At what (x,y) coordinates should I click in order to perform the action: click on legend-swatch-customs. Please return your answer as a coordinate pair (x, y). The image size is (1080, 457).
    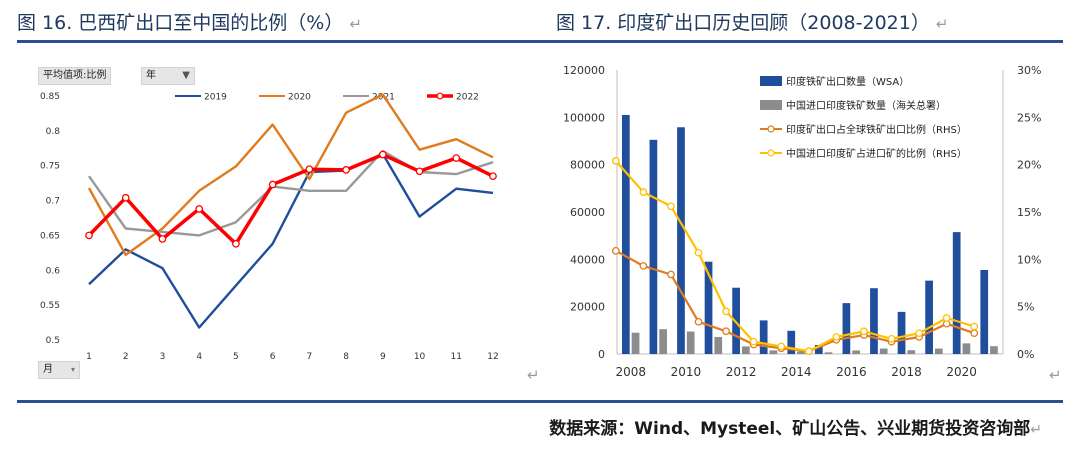
    Looking at the image, I should click on (771, 105).